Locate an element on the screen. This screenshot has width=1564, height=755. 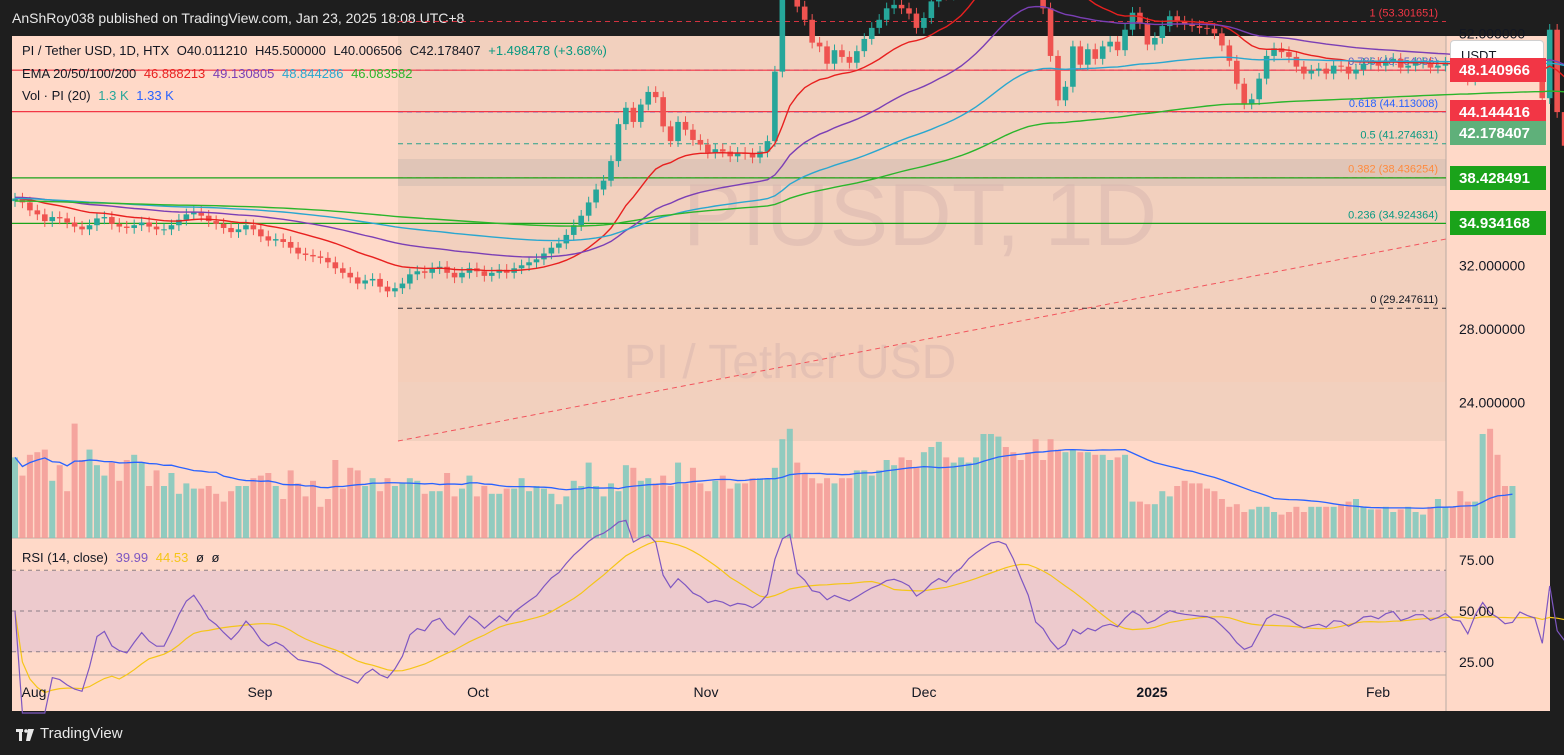
legend-symbol: PI / Tether USD, 1D, HTX is located at coordinates (96, 50).